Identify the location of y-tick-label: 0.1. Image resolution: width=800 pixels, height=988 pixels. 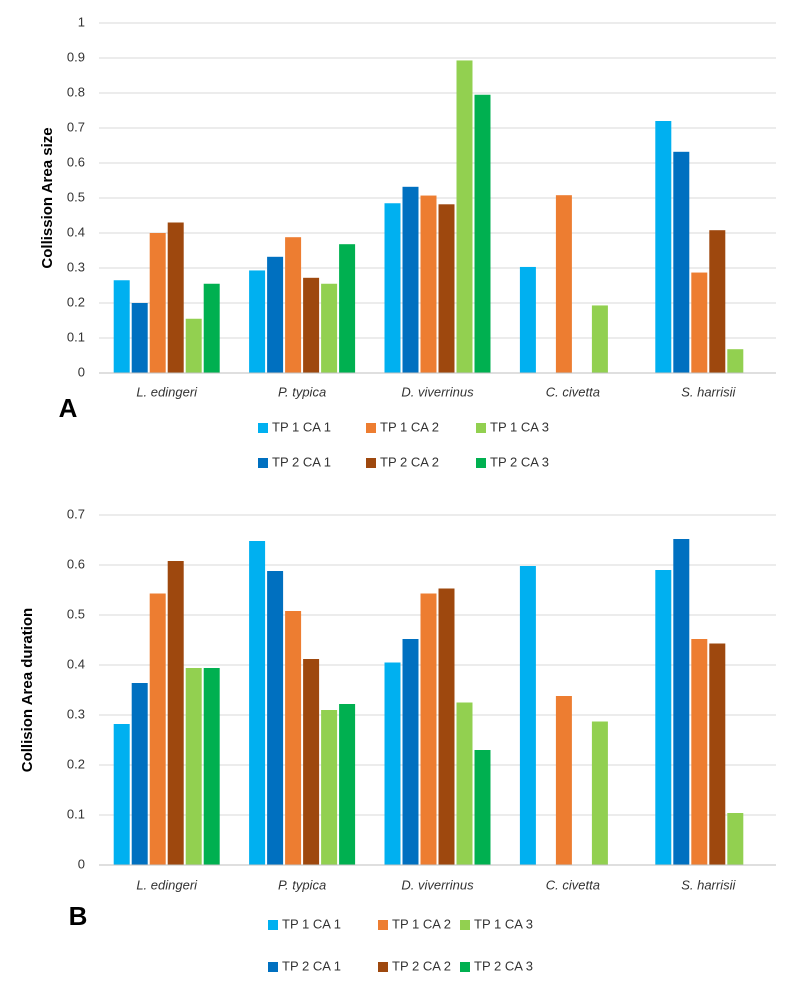
(76, 336).